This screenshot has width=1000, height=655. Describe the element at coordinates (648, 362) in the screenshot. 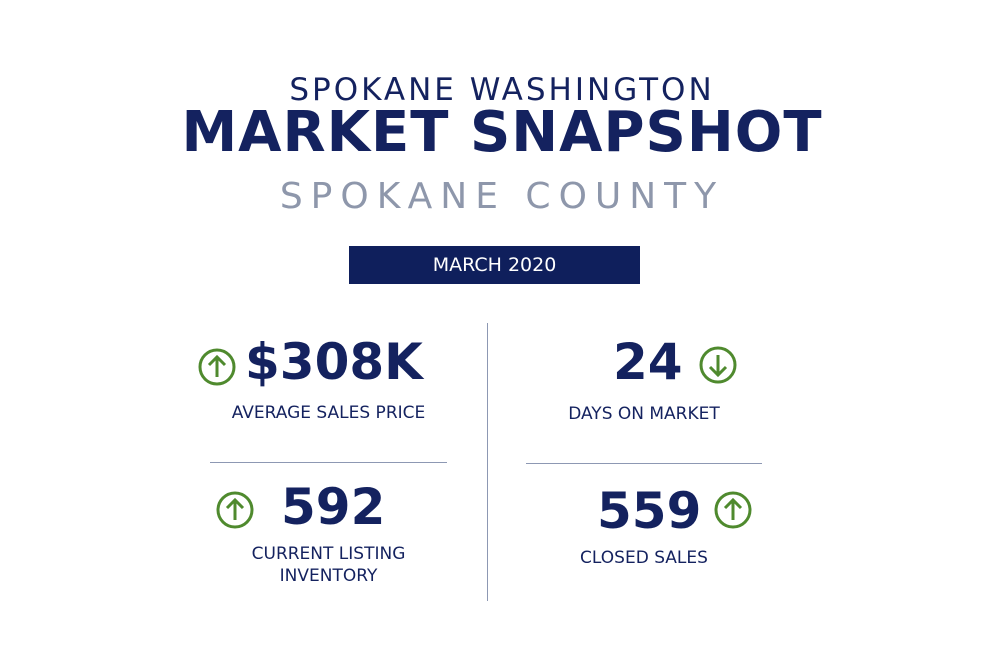

I see `days-on-market-value: 24` at that location.